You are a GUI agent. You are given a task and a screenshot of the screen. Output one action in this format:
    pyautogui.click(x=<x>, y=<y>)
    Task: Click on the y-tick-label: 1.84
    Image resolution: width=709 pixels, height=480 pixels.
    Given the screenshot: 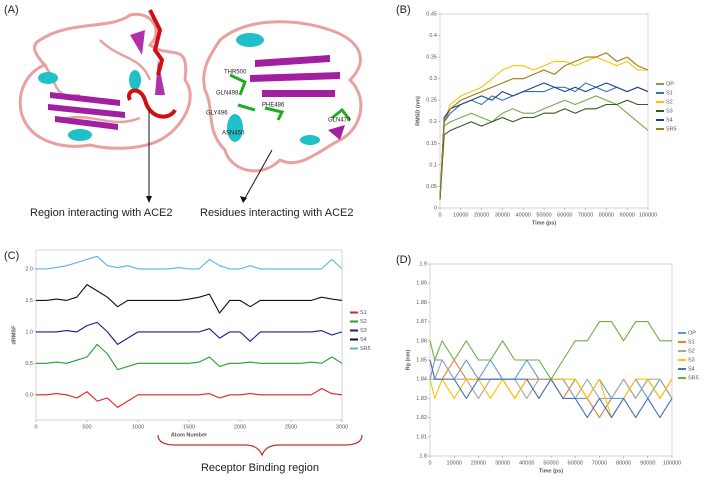 What is the action you would take?
    pyautogui.click(x=421, y=380)
    